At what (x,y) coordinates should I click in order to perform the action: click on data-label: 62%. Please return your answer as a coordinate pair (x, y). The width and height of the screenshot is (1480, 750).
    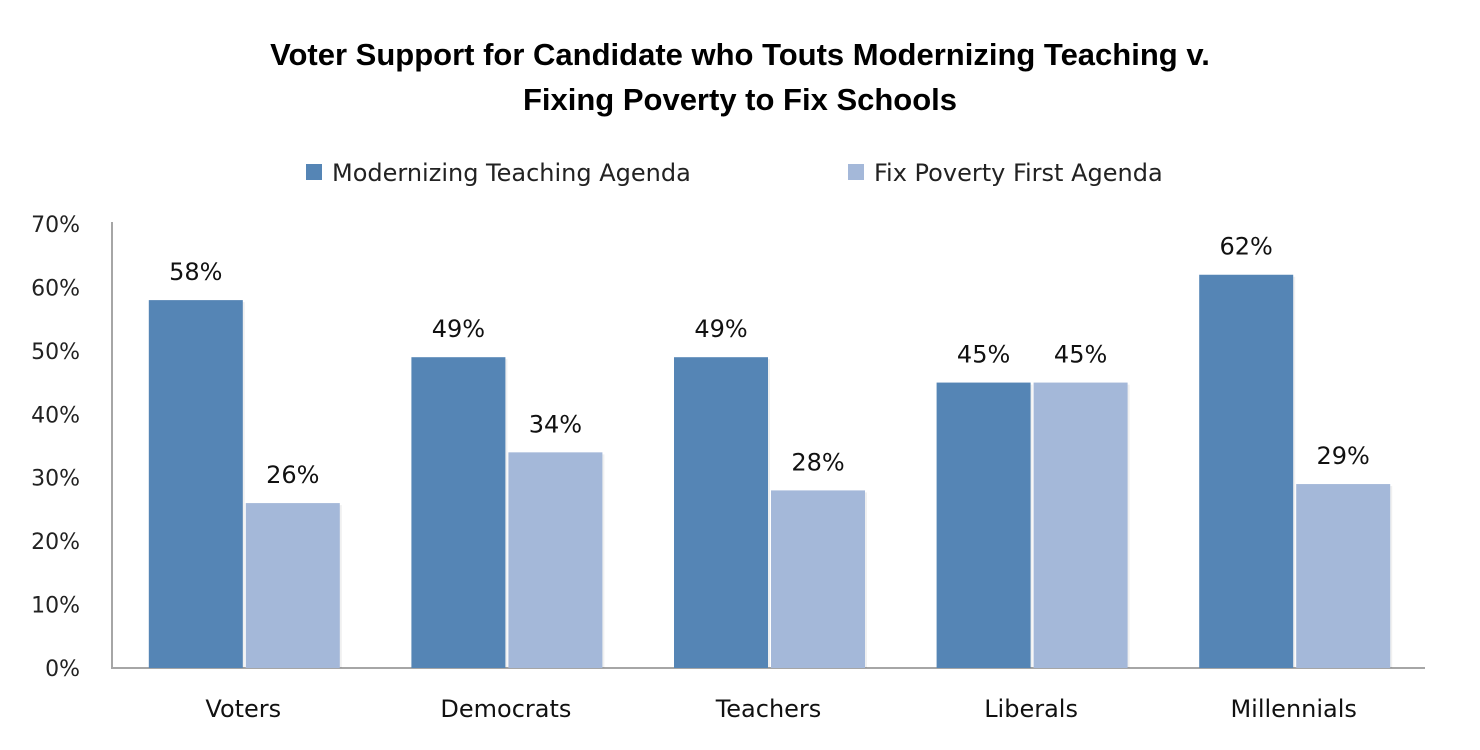
    Looking at the image, I should click on (1246, 247).